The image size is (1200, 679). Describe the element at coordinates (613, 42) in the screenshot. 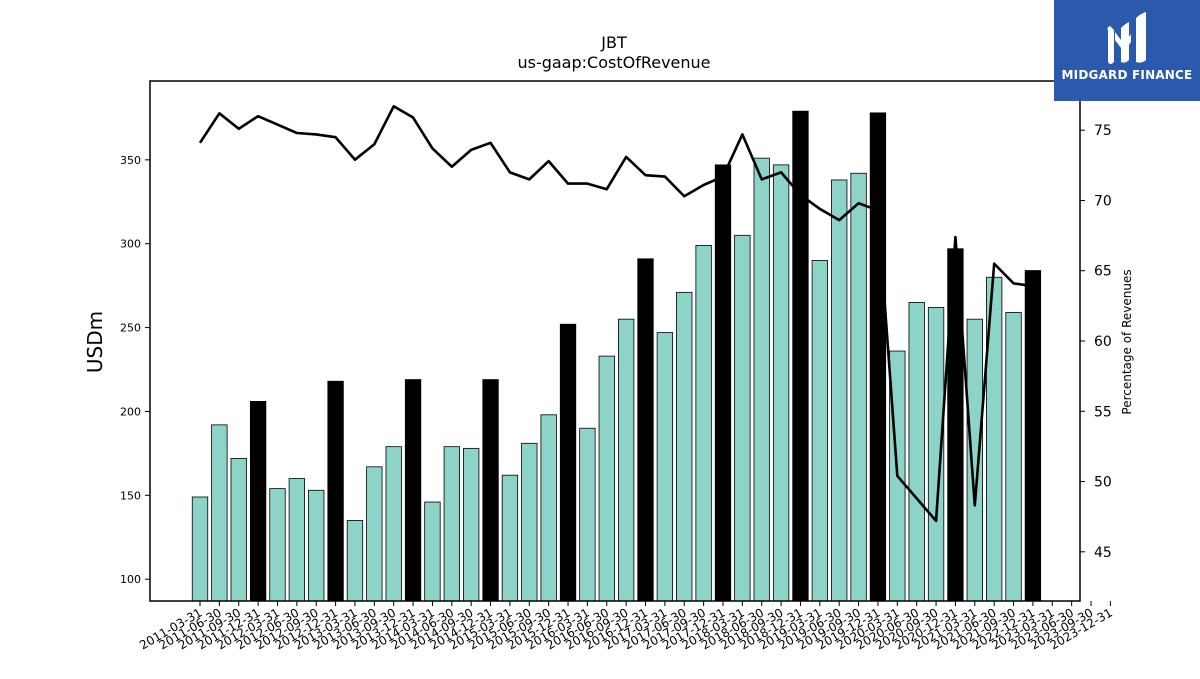

I see `chart-title: JBT` at that location.